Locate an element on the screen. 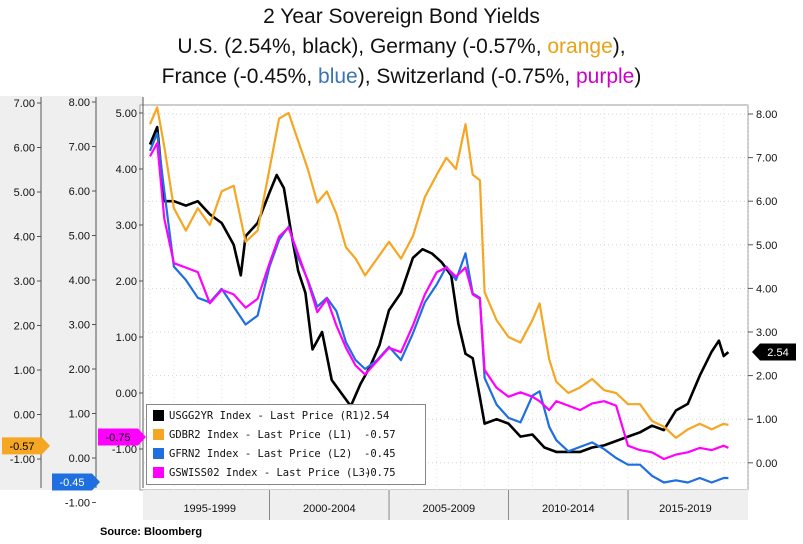 This screenshot has height=544, width=803. legend-value-germany: -0.57 is located at coordinates (380, 434).